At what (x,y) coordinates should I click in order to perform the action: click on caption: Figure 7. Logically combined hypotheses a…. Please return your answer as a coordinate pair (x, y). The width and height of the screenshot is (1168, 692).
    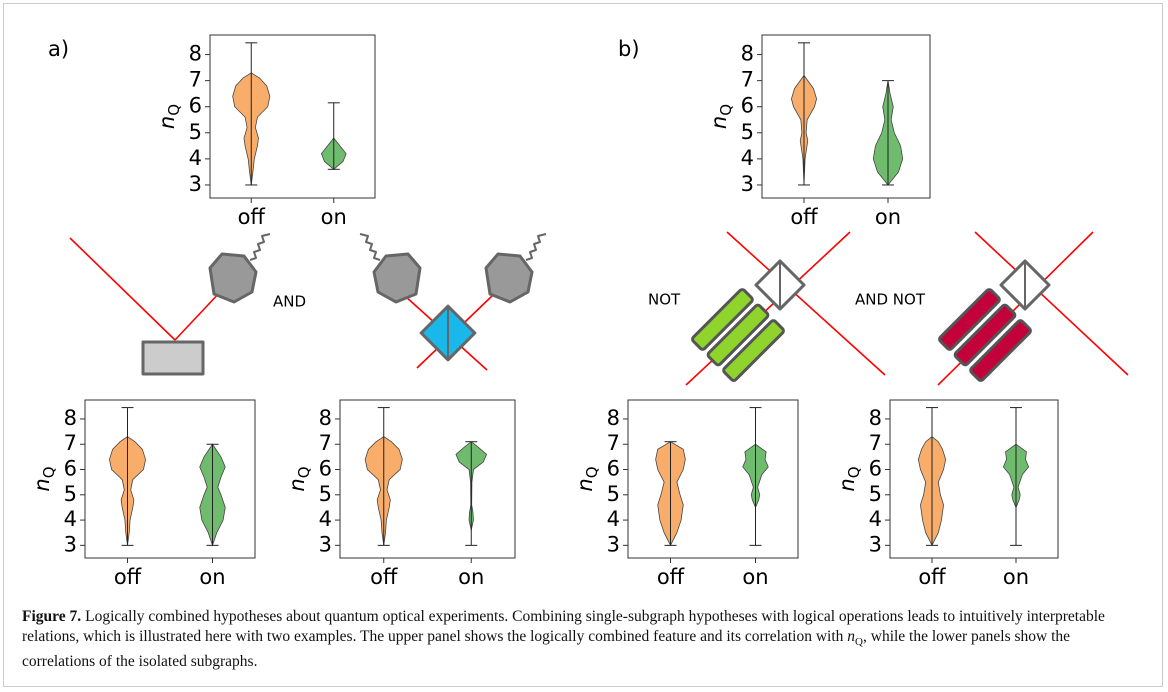
    Looking at the image, I should click on (582, 639).